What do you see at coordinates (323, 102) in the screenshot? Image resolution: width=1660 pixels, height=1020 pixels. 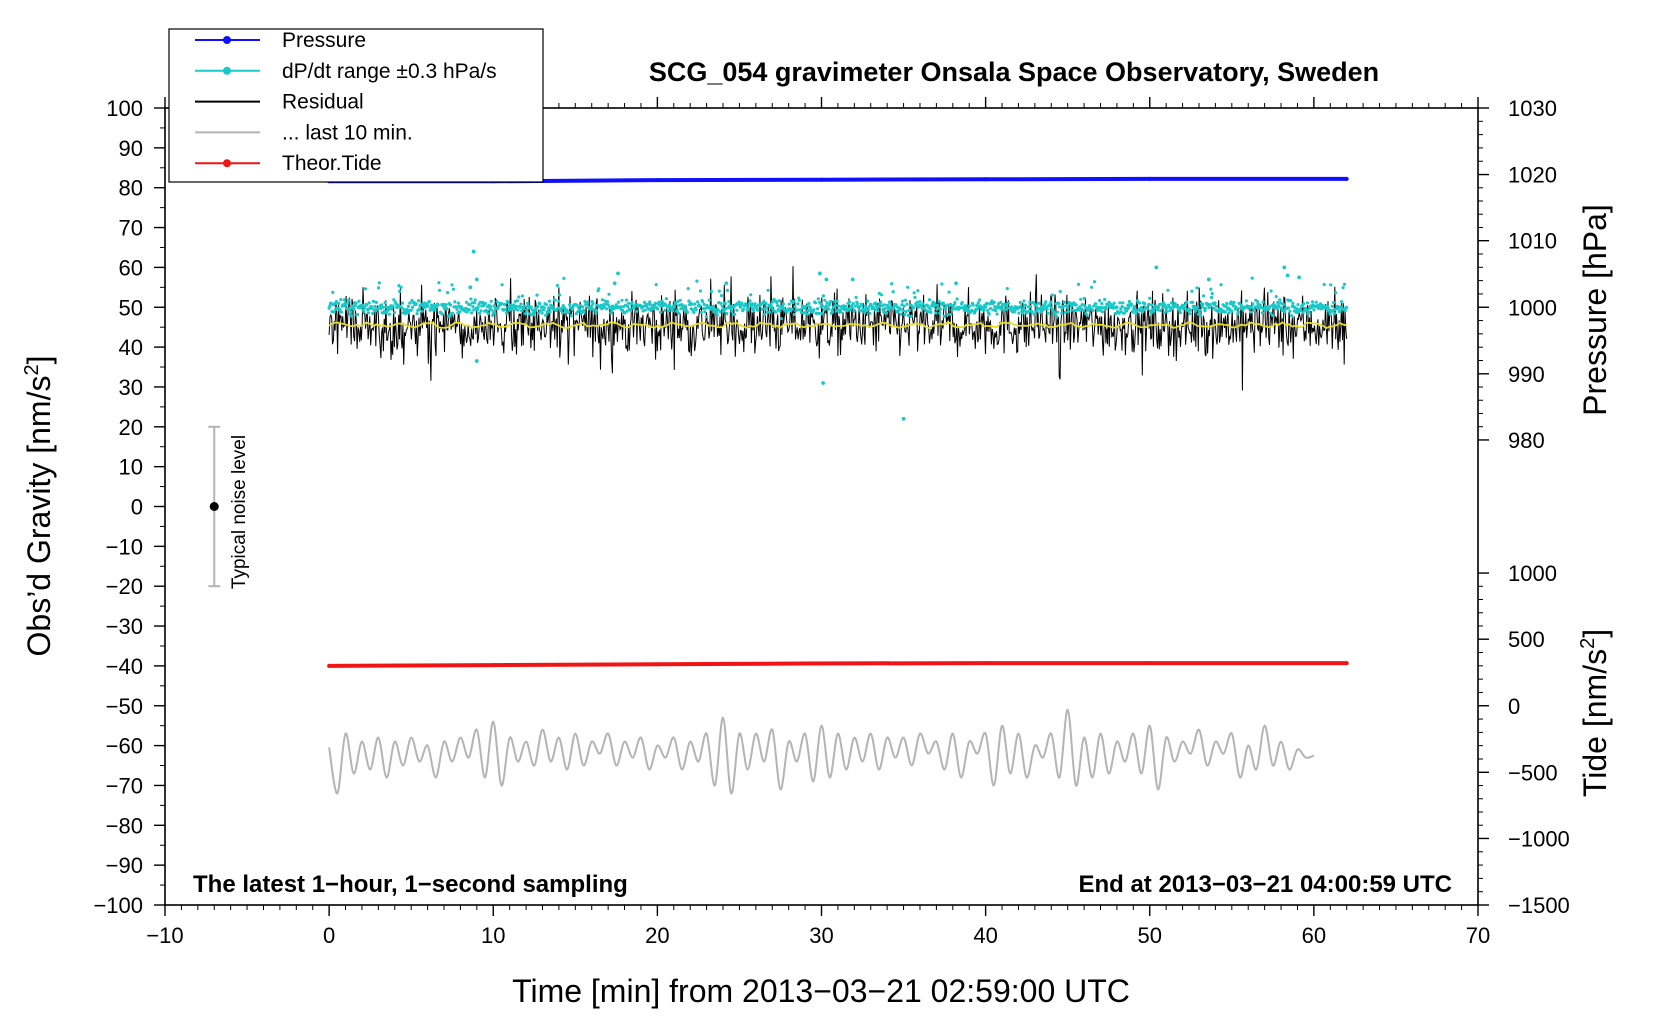 I see `legend-label: Residual` at bounding box center [323, 102].